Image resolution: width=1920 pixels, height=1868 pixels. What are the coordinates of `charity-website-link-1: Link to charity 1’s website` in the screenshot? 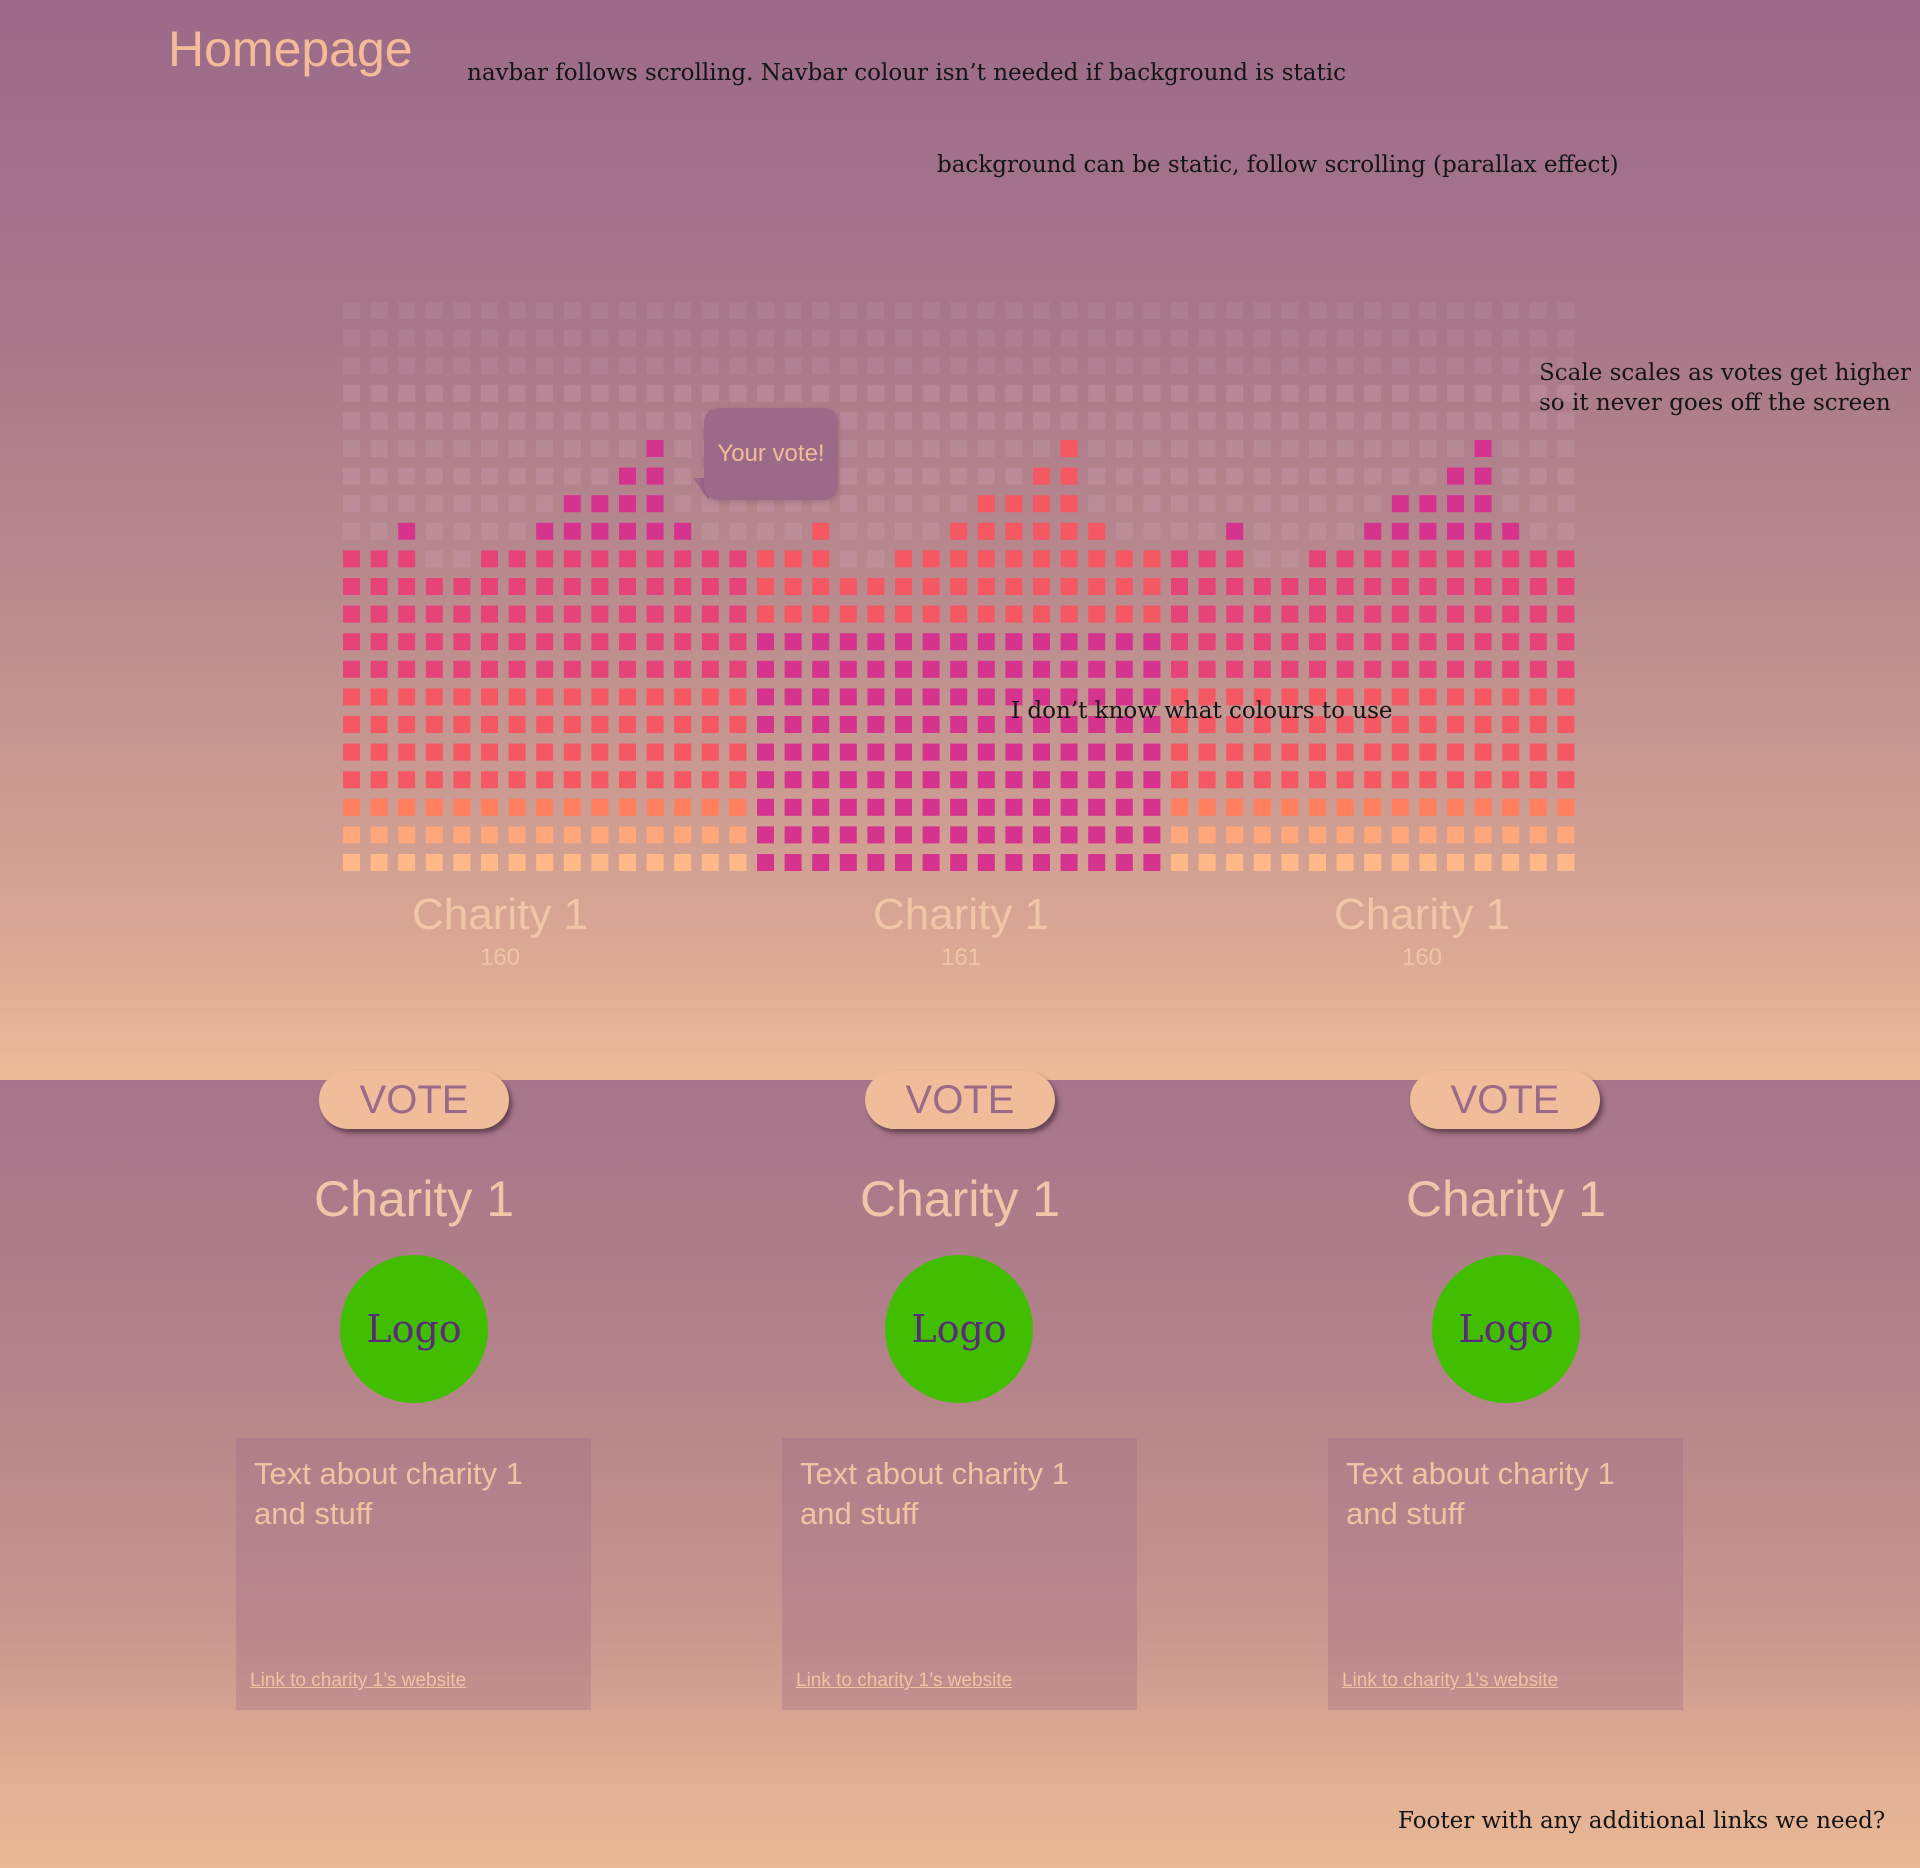 It's located at (358, 1680).